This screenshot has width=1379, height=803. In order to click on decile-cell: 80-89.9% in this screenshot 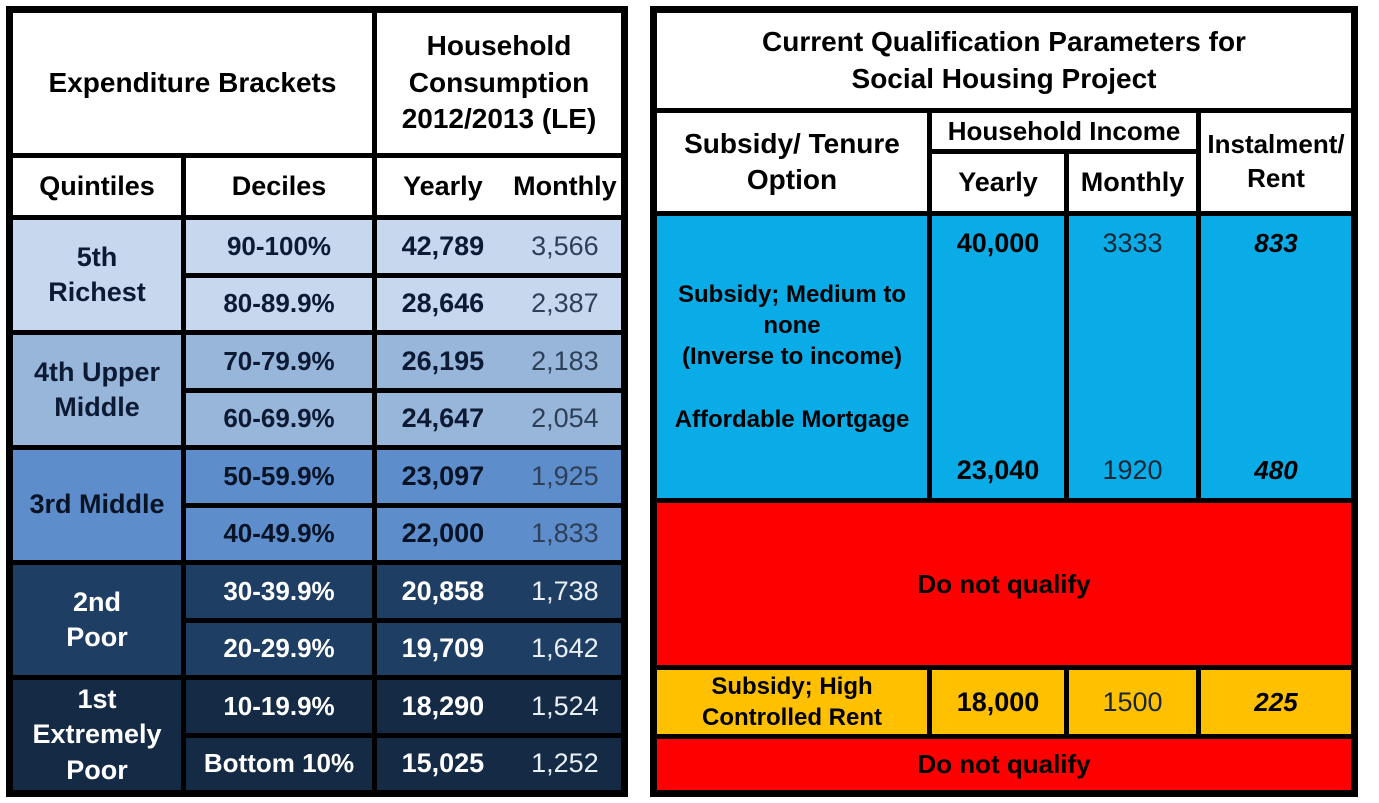, I will do `click(279, 303)`.